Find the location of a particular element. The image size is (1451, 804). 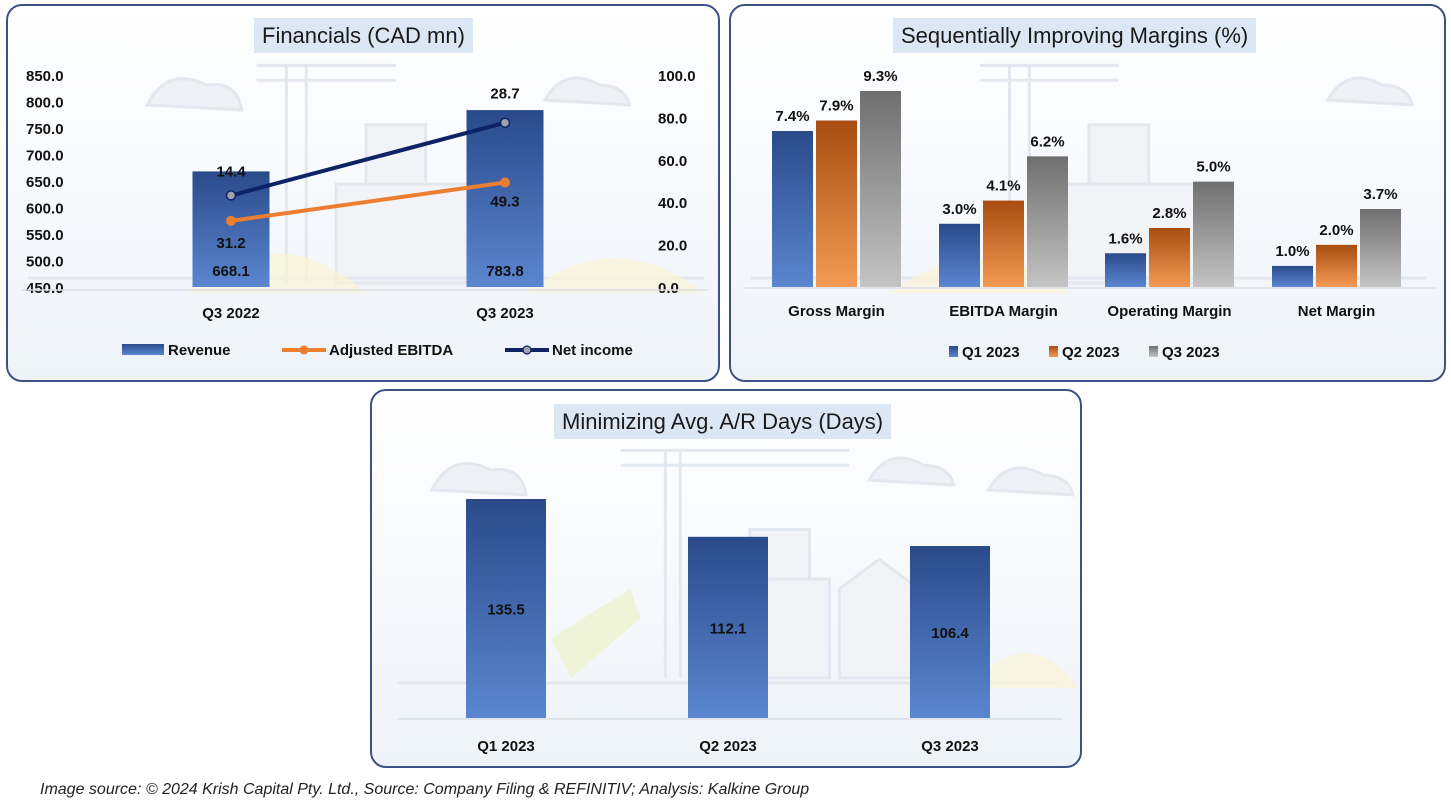

margin-data-label: 1.6% is located at coordinates (1125, 238).